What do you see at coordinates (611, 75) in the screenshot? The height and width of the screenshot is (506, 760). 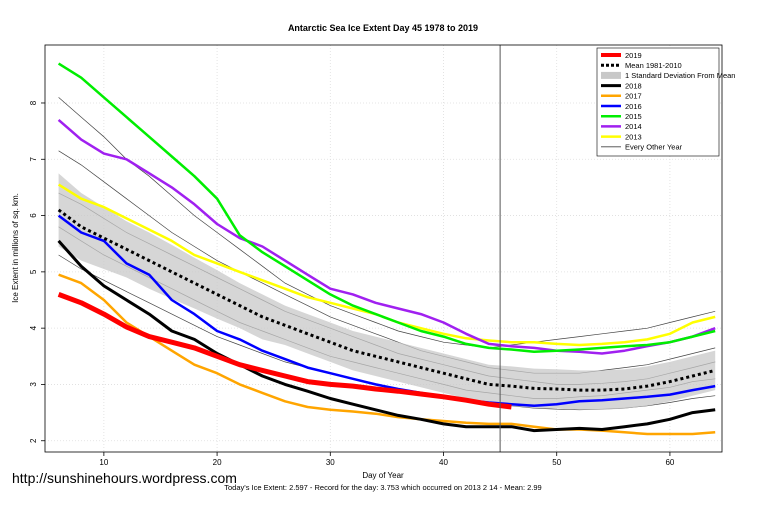 I see `legend-swatch` at bounding box center [611, 75].